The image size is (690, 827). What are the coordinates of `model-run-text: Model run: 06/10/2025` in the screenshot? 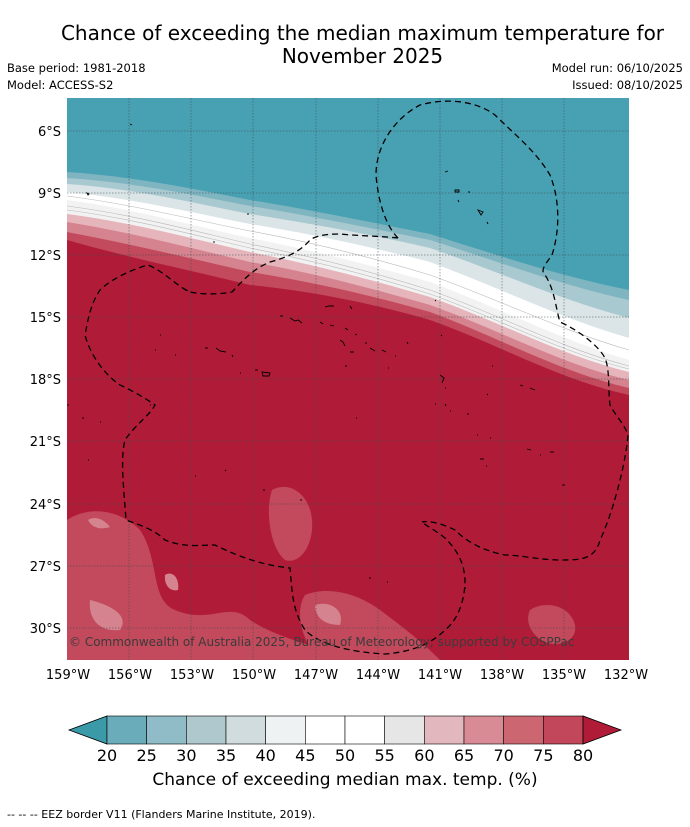 It's located at (617, 68).